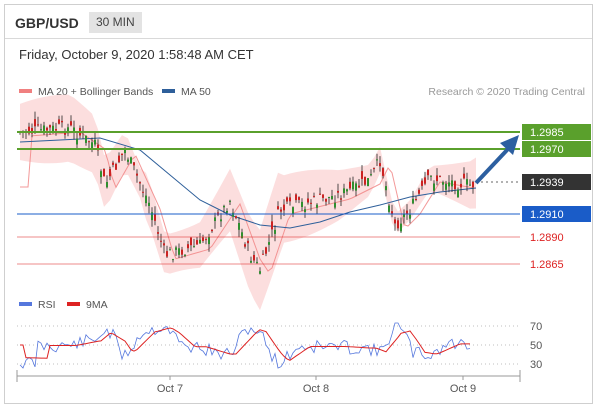  I want to click on pivot-price-label: 1.2910, so click(547, 215).